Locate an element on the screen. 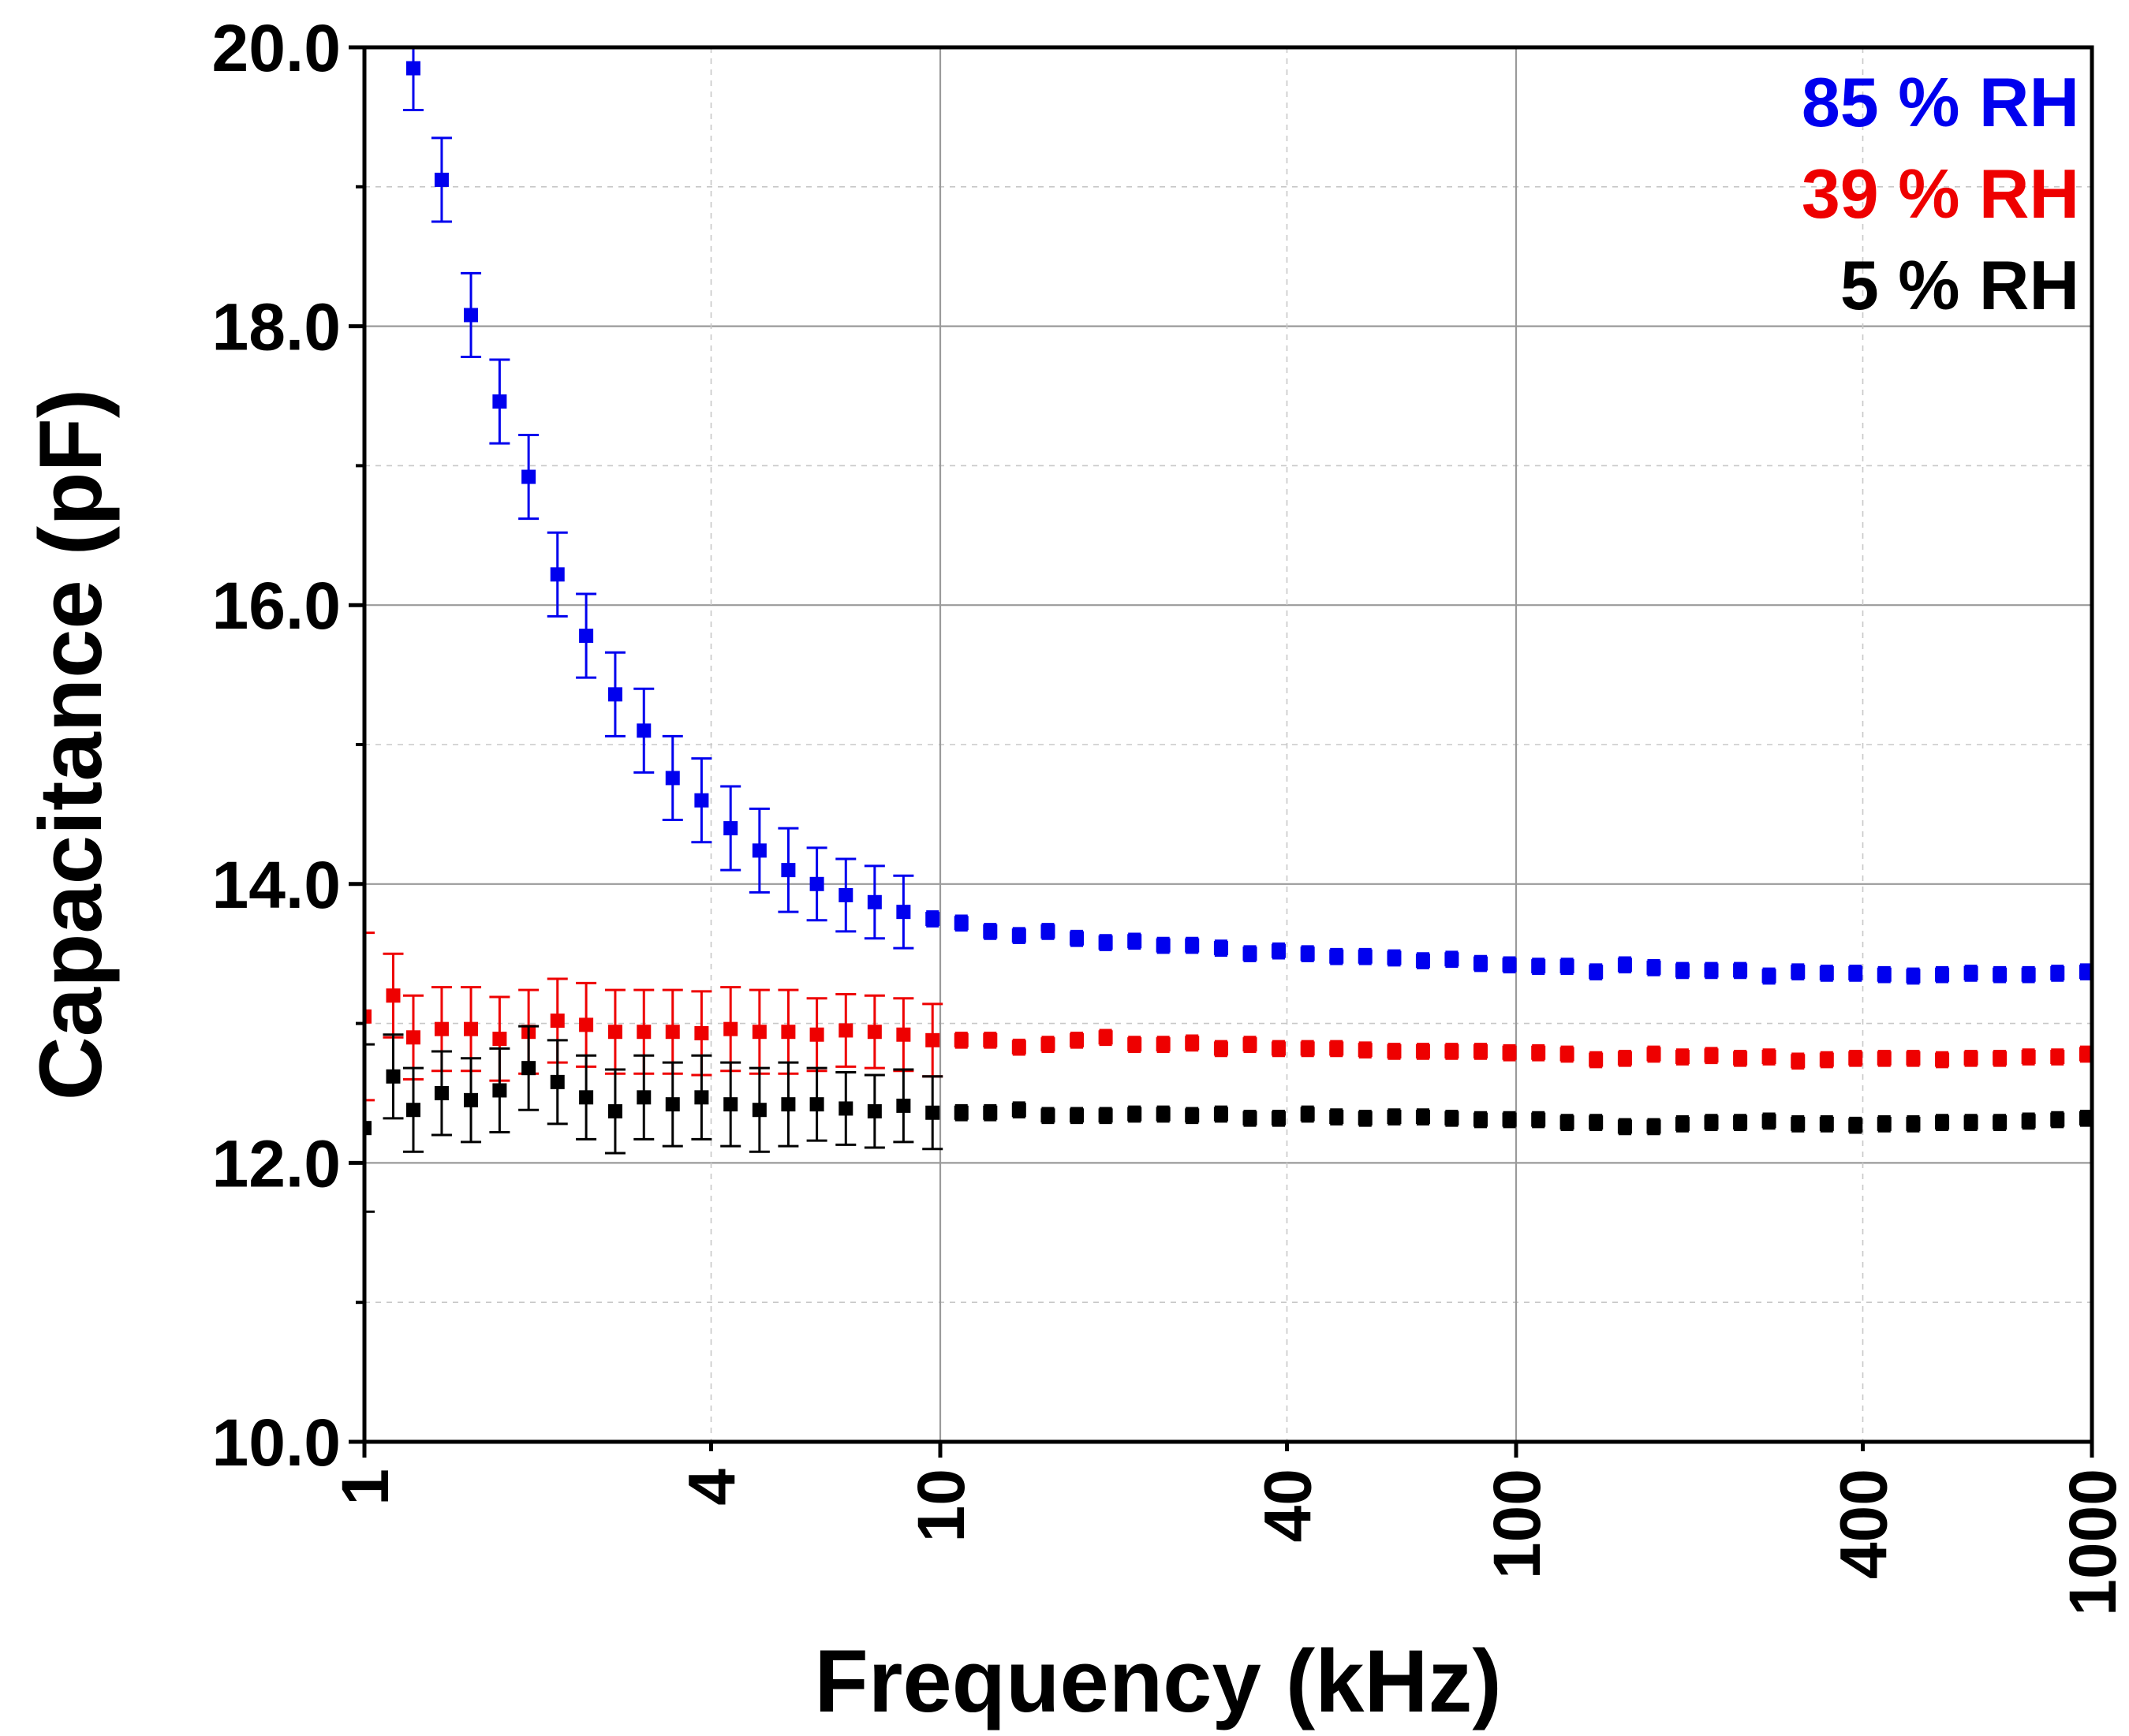 The image size is (2129, 1736). y-tick-label: 18.0 is located at coordinates (277, 327).